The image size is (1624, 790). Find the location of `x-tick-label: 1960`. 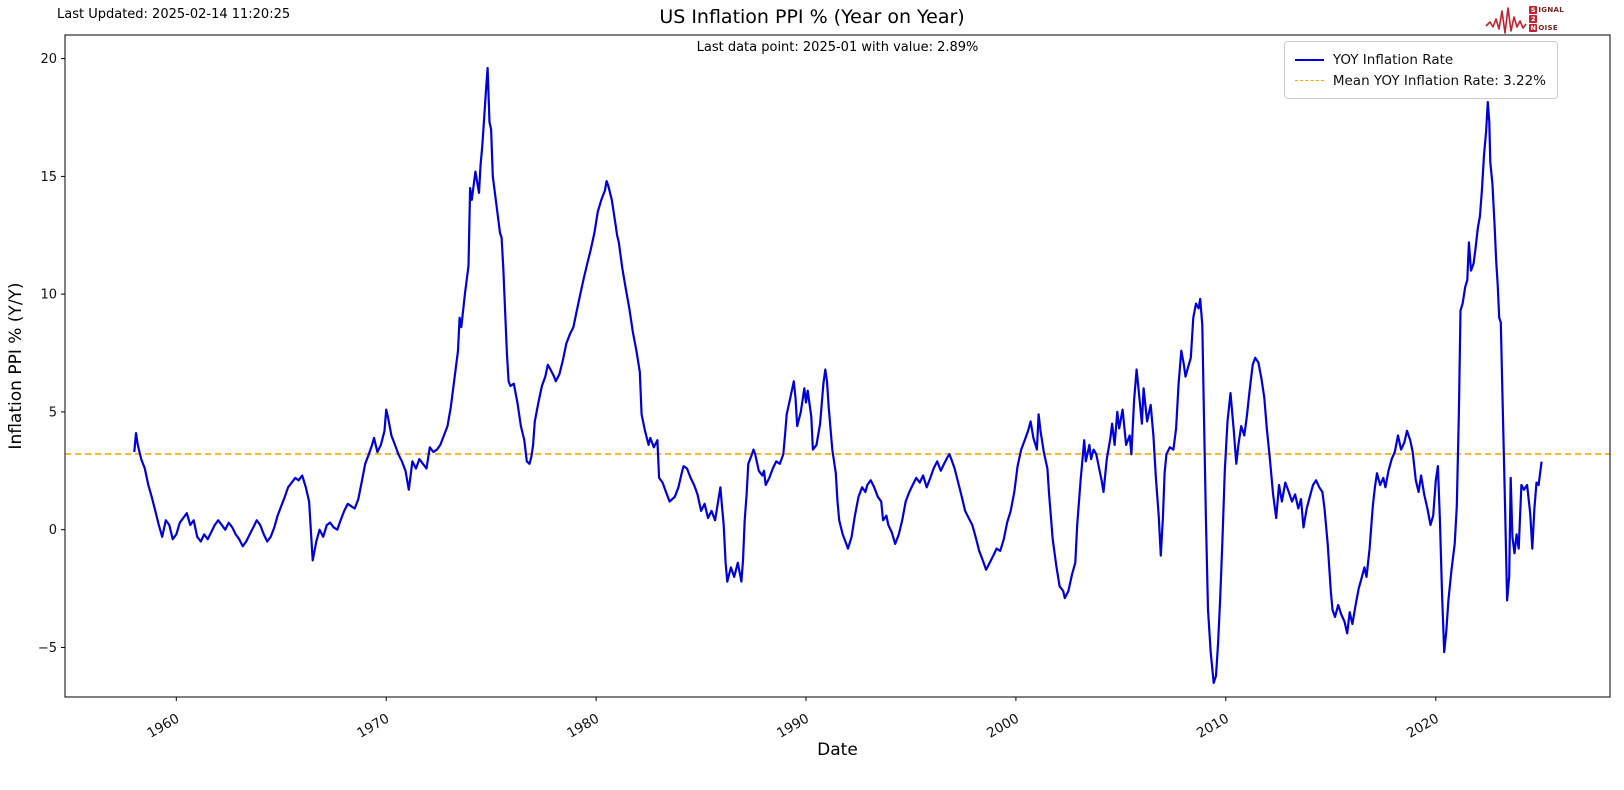

x-tick-label: 1960 is located at coordinates (164, 726).